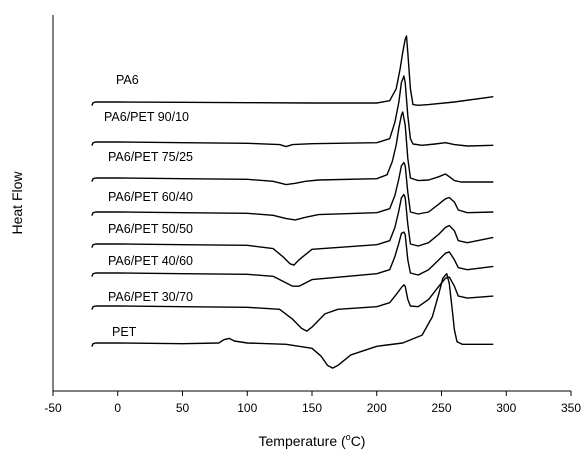 Image resolution: width=585 pixels, height=455 pixels. What do you see at coordinates (53, 408) in the screenshot?
I see `x-tick-label: -50` at bounding box center [53, 408].